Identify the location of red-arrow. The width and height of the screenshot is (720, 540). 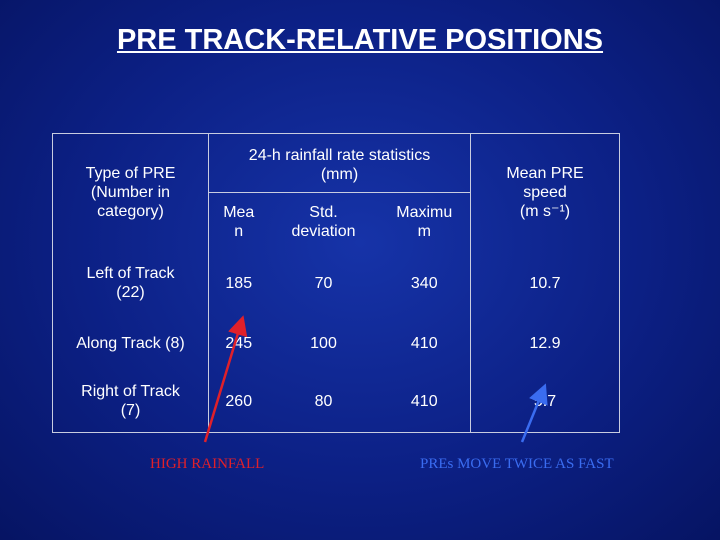
(225, 379).